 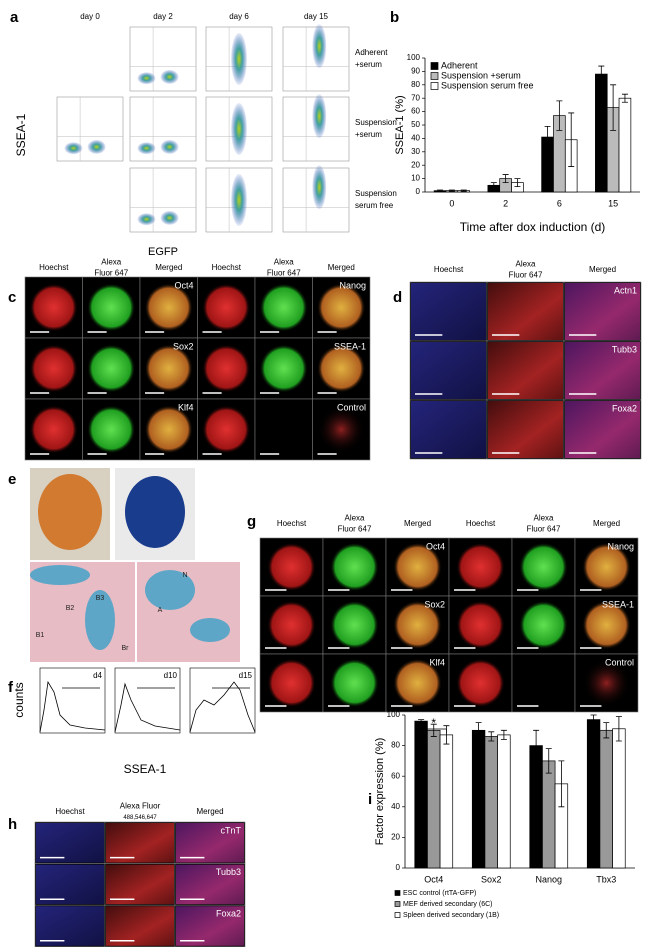 What do you see at coordinates (171, 675) in the screenshot?
I see `day-label: d10` at bounding box center [171, 675].